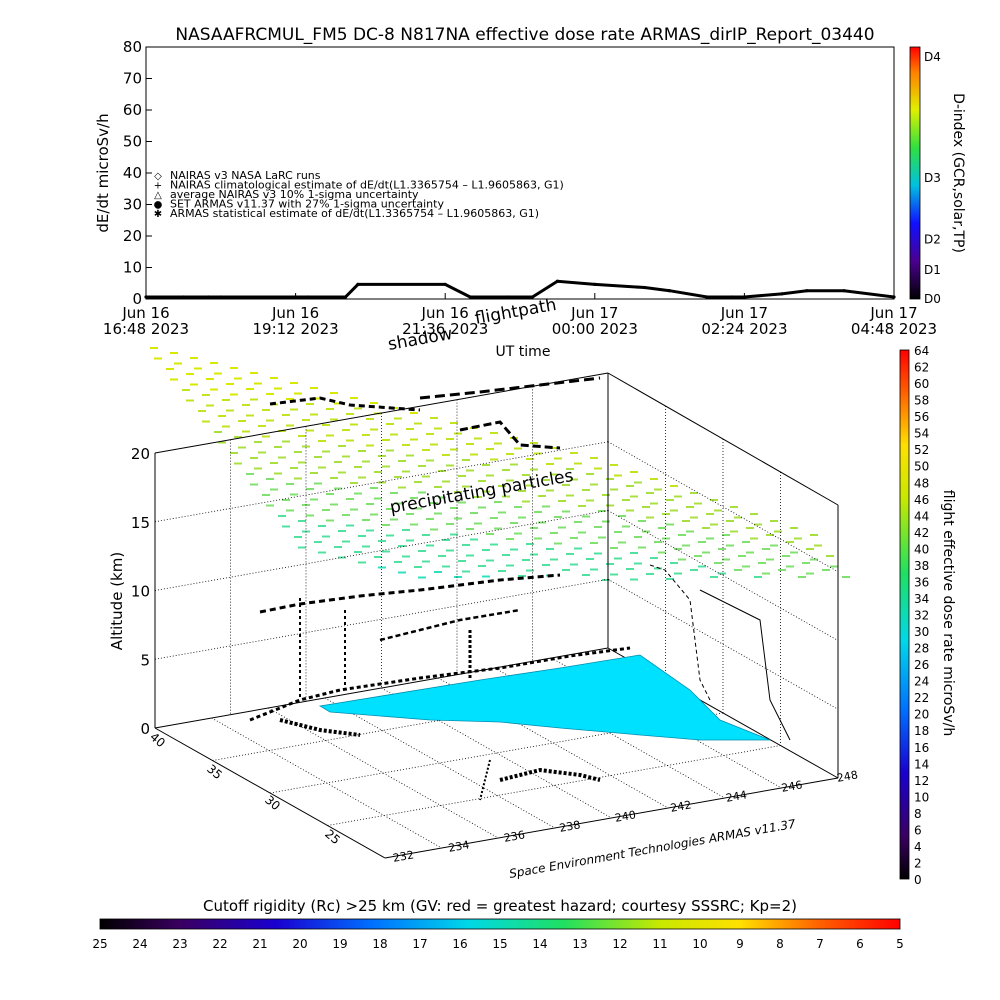  I want to click on rigidity-tick-label: 19, so click(339, 944).